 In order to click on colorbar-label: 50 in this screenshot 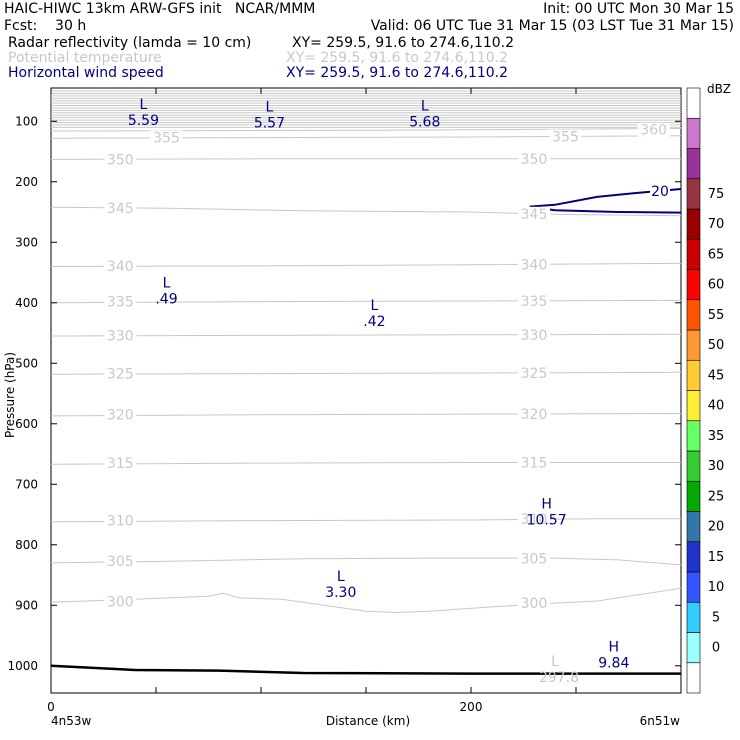, I will do `click(716, 345)`.